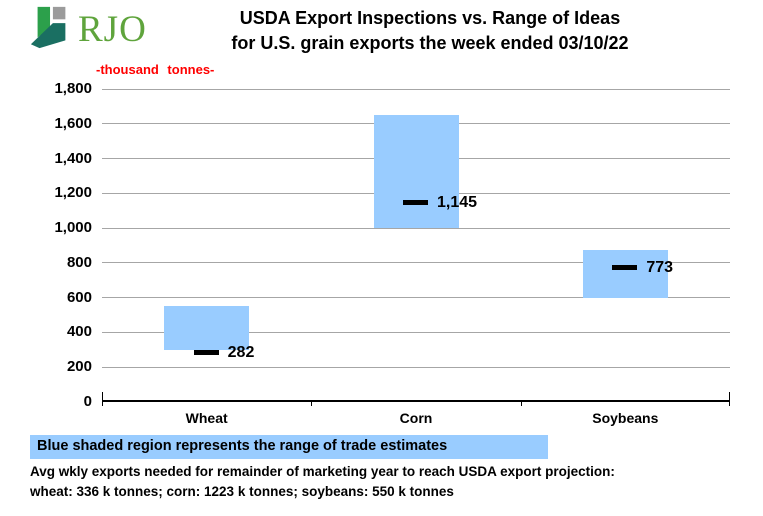 Image resolution: width=763 pixels, height=516 pixels. I want to click on y-tick-label: 1,800, so click(73, 88).